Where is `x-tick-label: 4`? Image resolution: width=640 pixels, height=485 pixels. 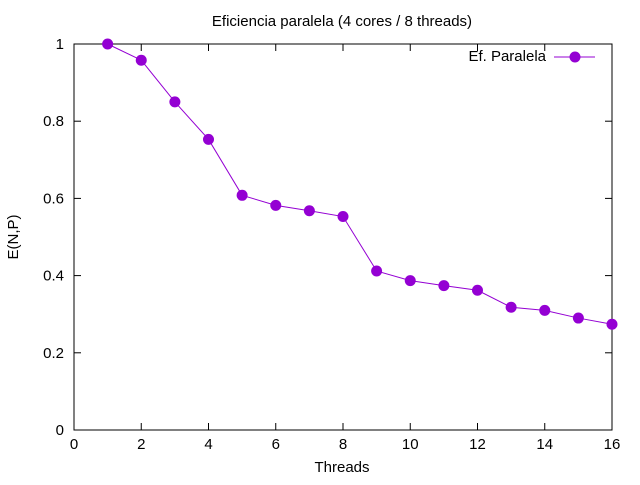
x-tick-label: 4 is located at coordinates (208, 444).